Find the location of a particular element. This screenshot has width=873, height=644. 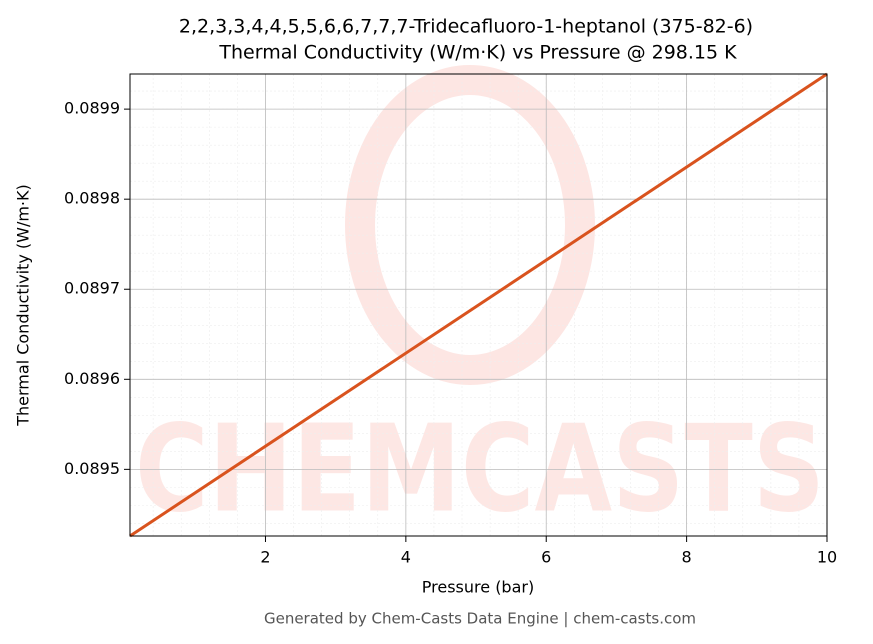

y-tick-label: 0.0895 is located at coordinates (92, 468).